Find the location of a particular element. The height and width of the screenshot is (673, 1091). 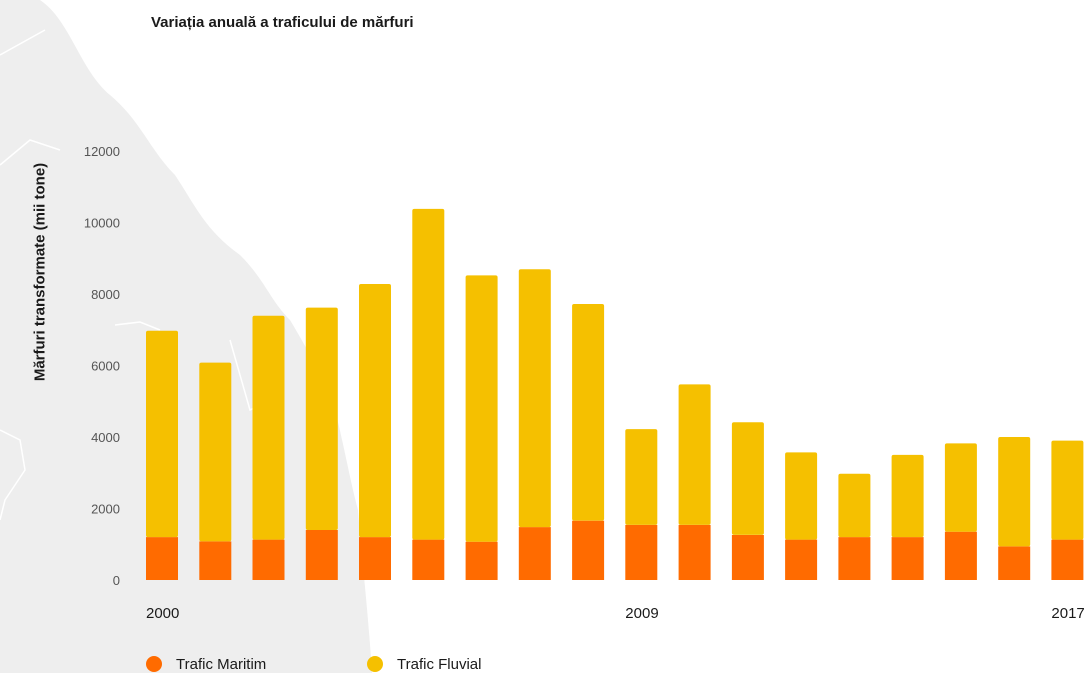

bar-fluvial-2000 is located at coordinates (162, 434).